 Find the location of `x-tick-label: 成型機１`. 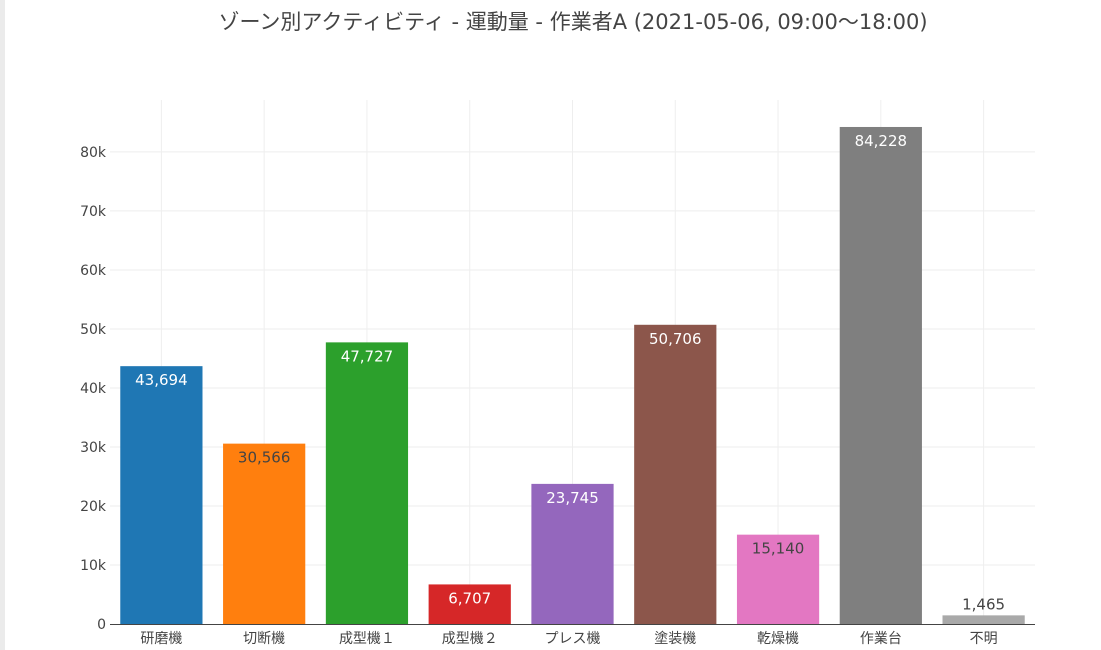

x-tick-label: 成型機１ is located at coordinates (367, 639).